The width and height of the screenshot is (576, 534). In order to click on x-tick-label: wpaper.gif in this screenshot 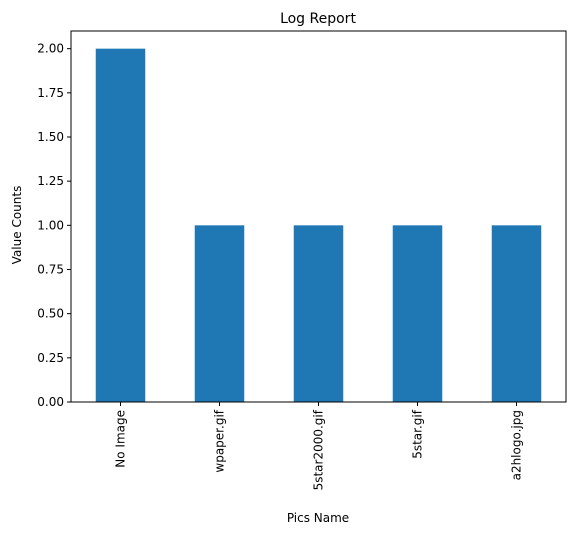, I will do `click(220, 440)`.